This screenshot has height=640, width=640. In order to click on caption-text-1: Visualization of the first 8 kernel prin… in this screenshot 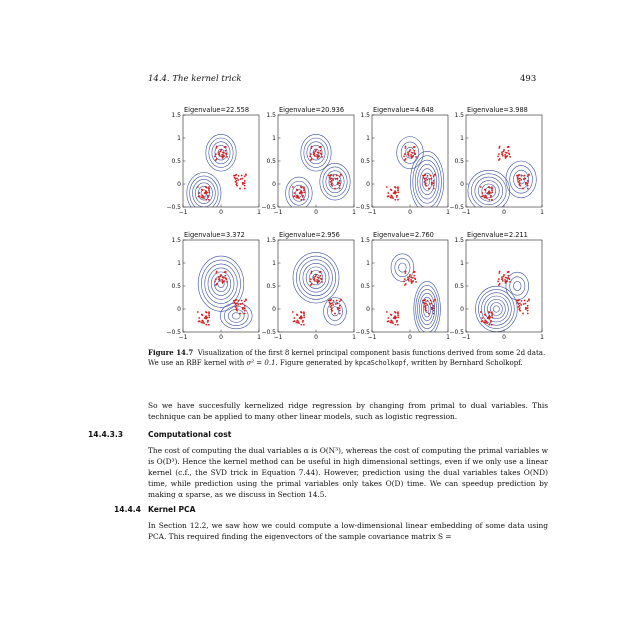, I will do `click(347, 358)`.